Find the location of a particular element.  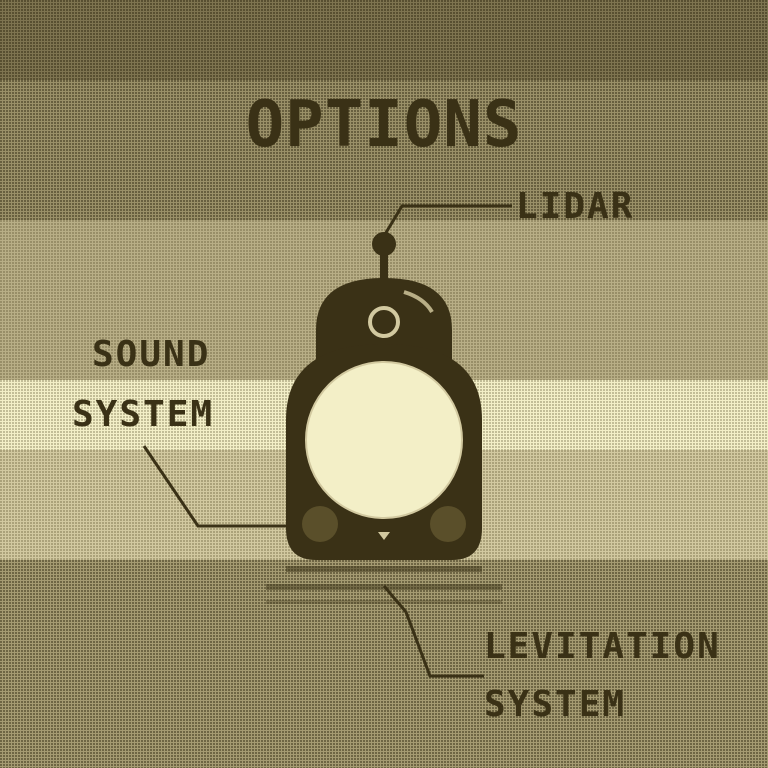

levitation-system-label-line2: SYSTEM is located at coordinates (555, 704).